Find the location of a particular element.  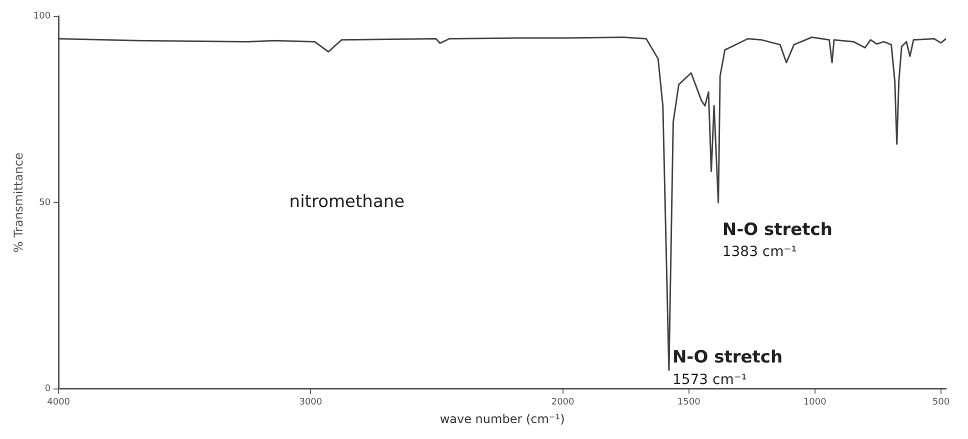

annotation: nitromethane is located at coordinates (347, 202).